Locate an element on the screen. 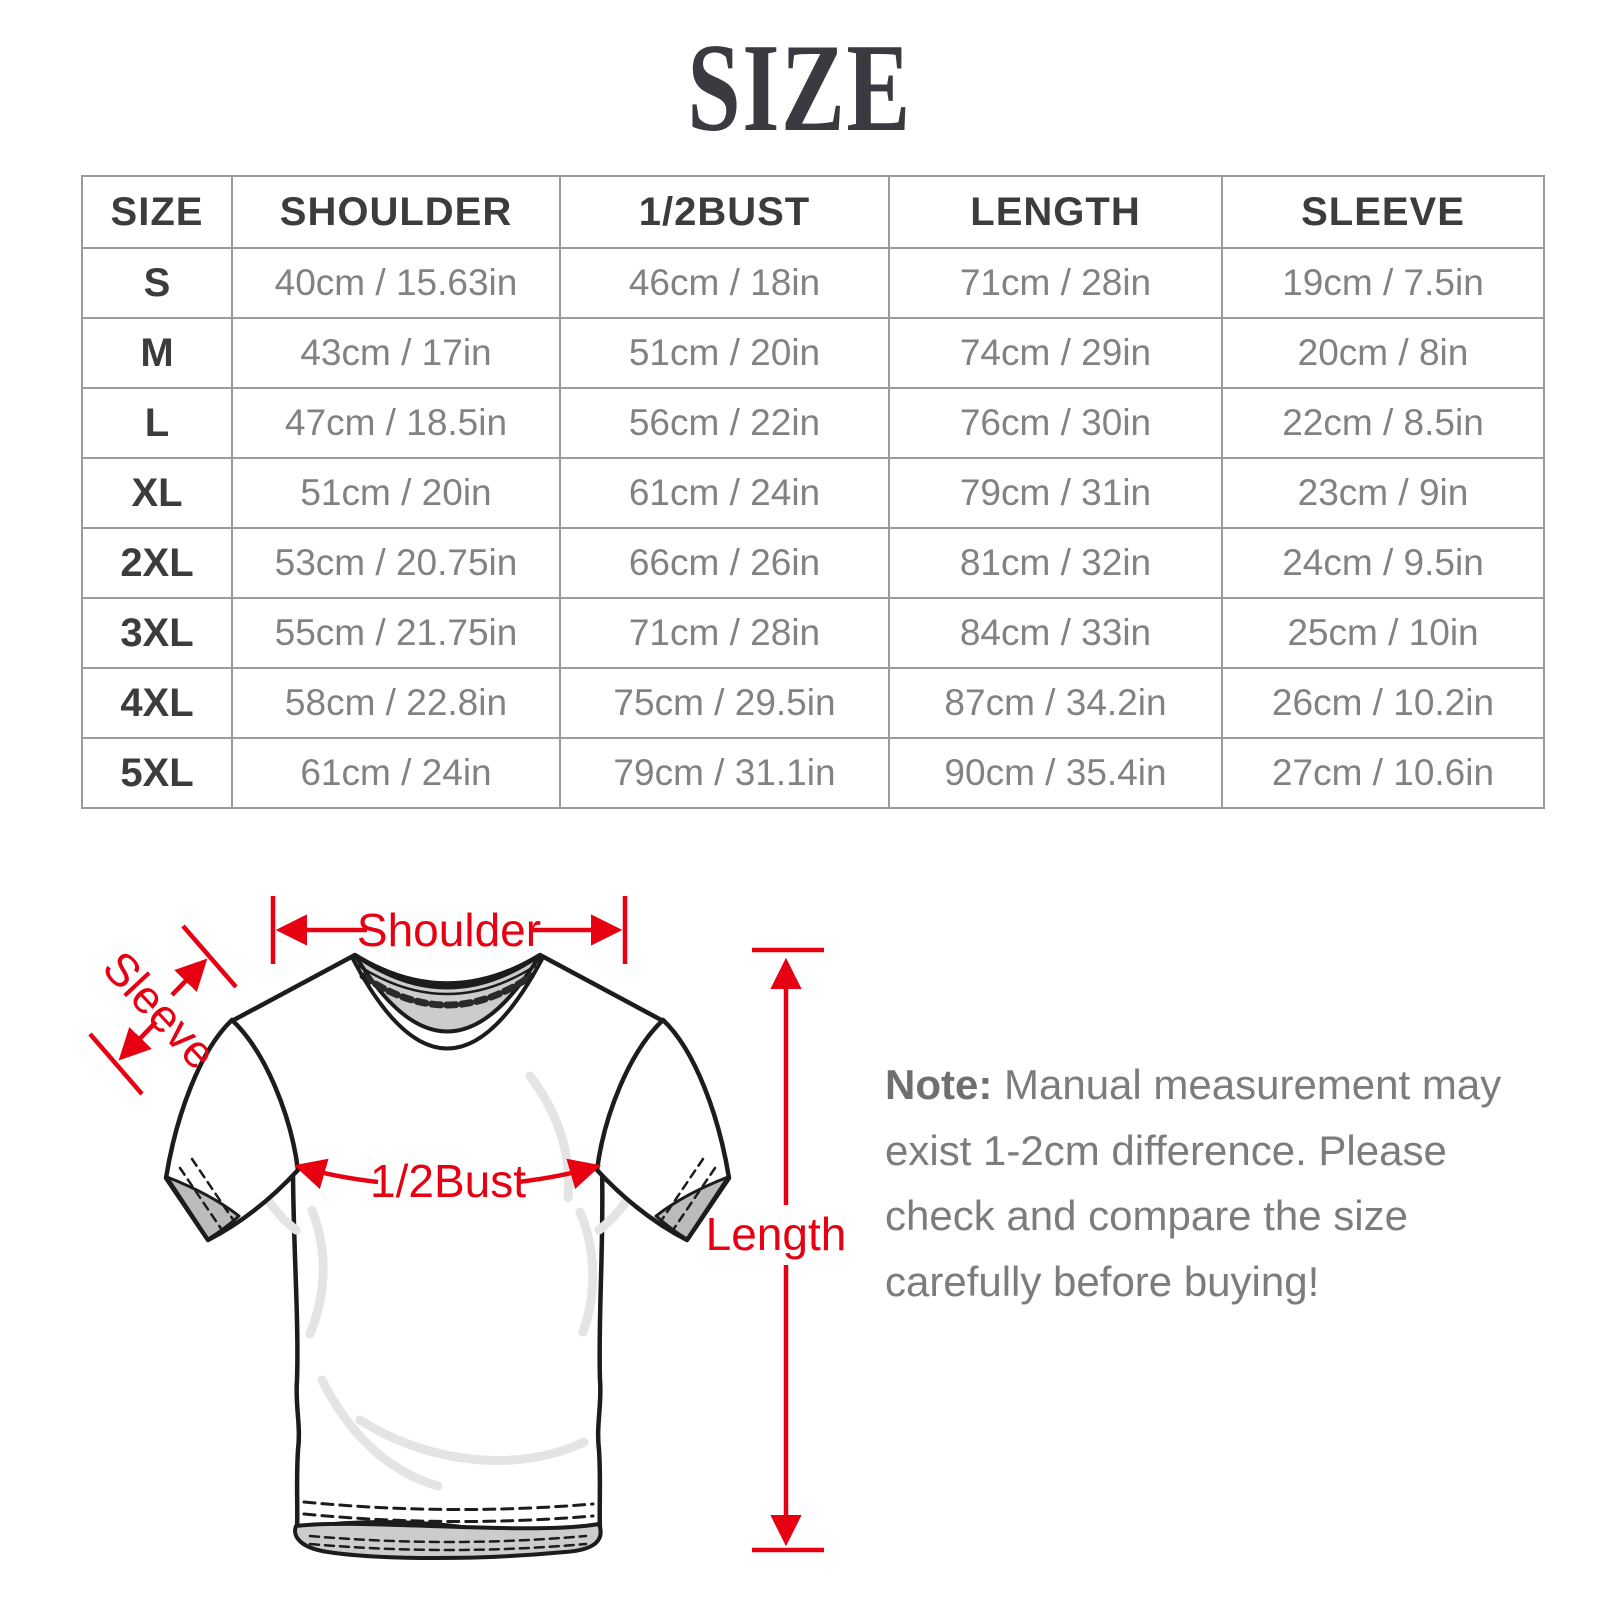 The image size is (1600, 1600). size-cell: 4XL is located at coordinates (157, 703).